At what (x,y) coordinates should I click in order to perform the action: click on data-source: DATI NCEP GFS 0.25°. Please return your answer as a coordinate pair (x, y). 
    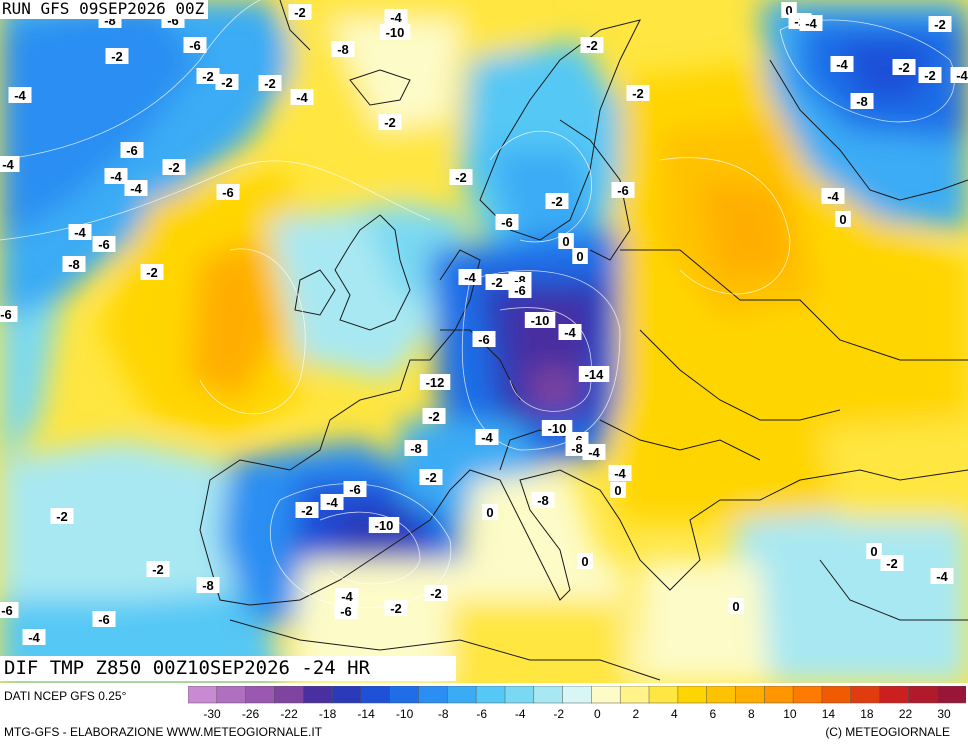
    Looking at the image, I should click on (65, 696).